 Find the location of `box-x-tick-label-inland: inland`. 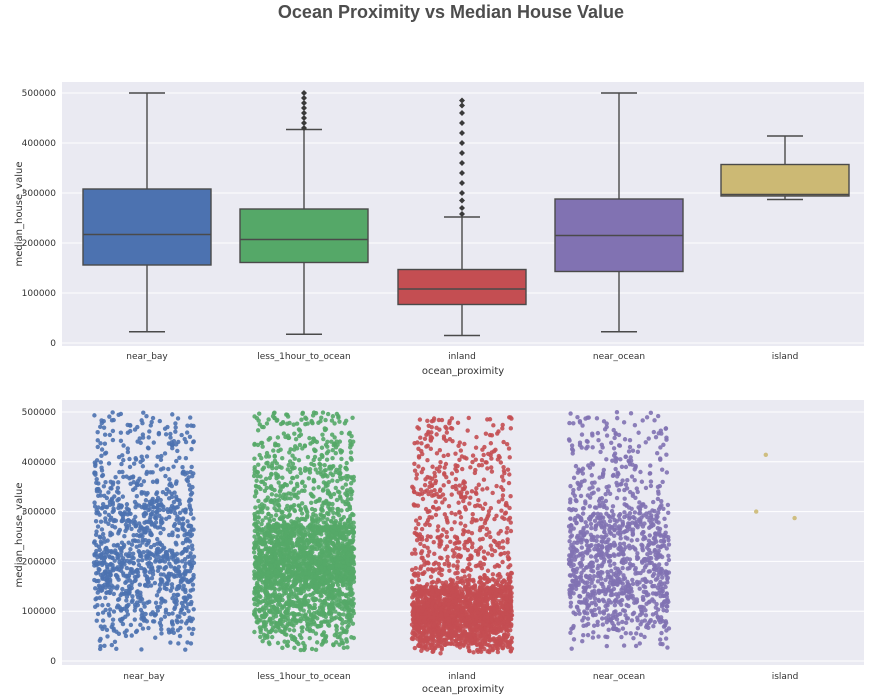

box-x-tick-label-inland: inland is located at coordinates (462, 357).